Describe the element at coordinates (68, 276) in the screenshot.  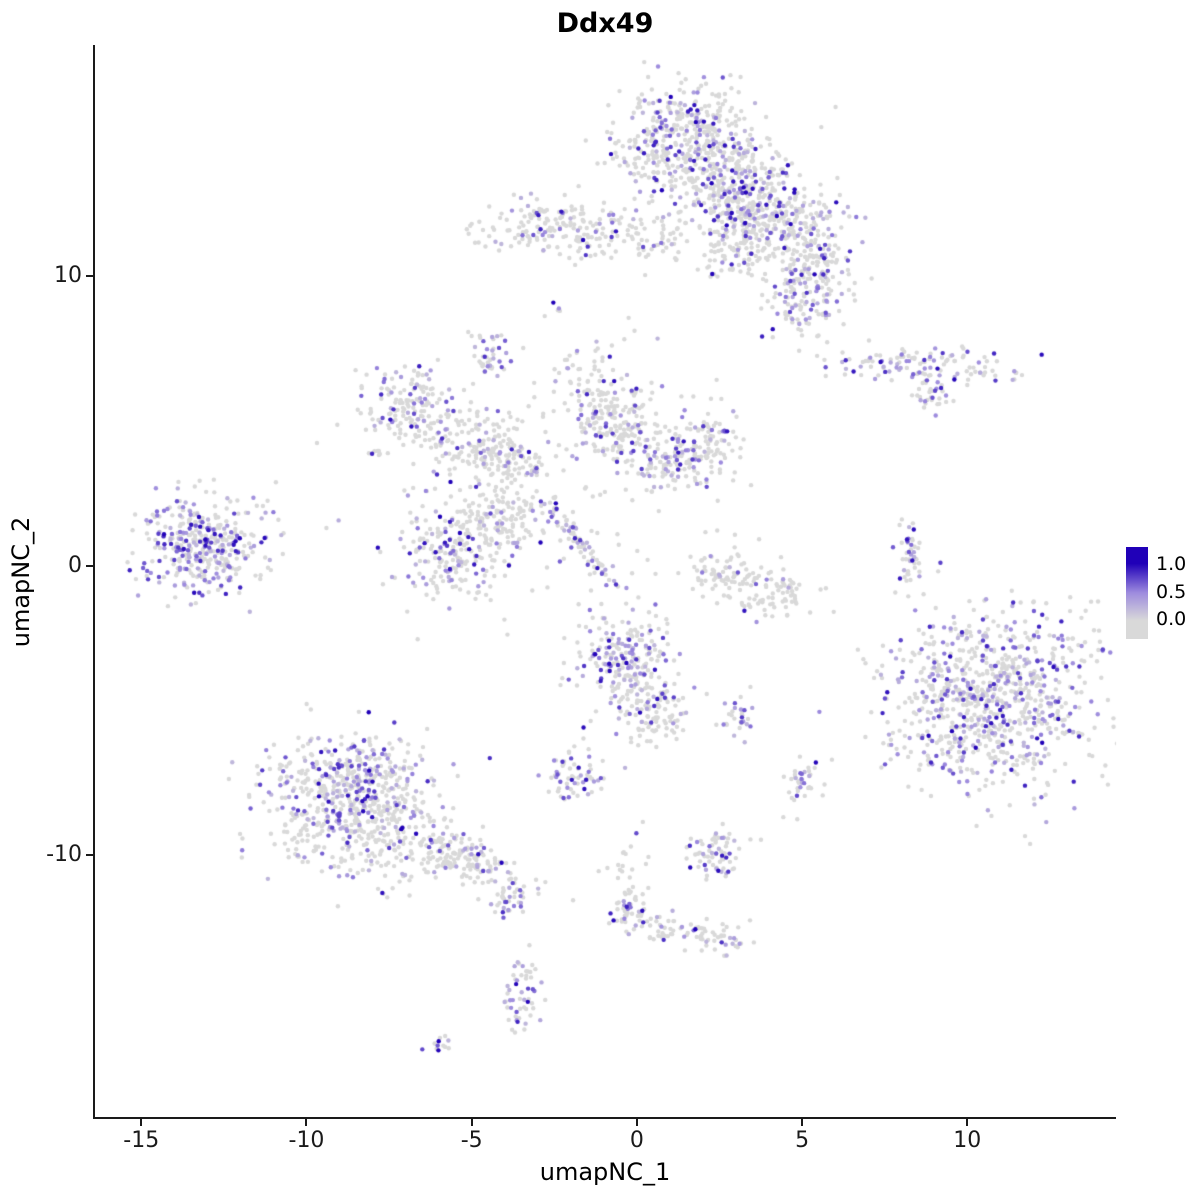
I see `y-axis-tick-label: 10` at that location.